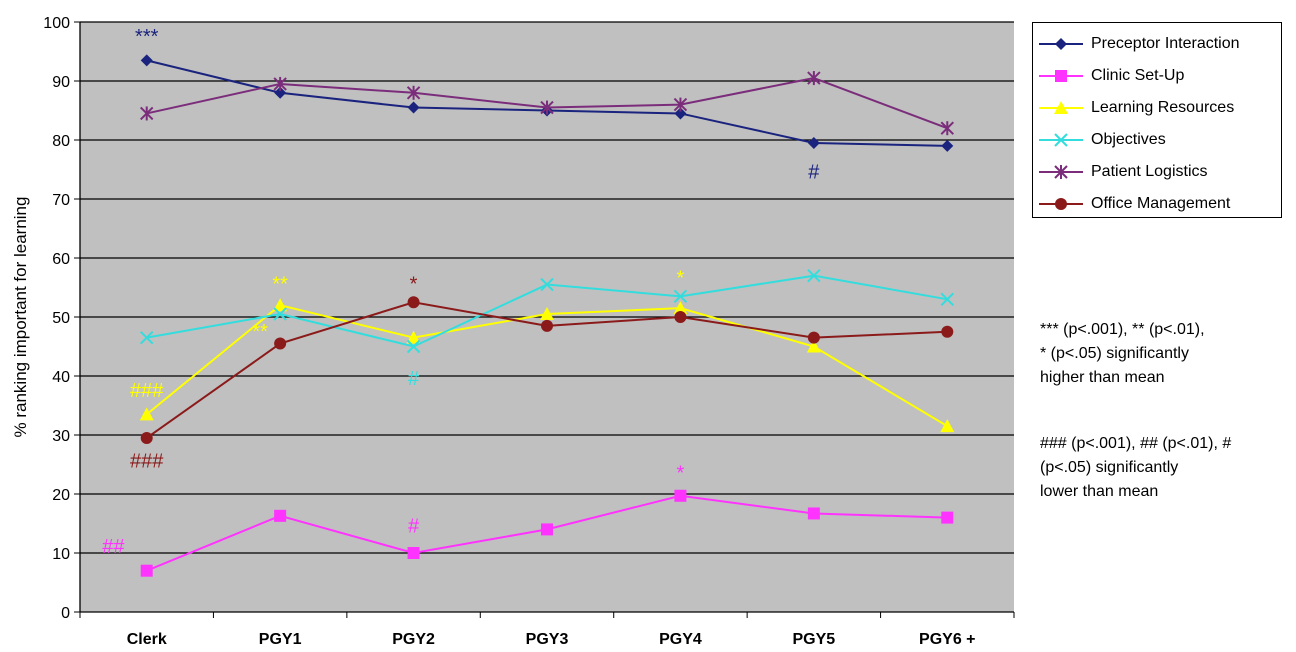 Image resolution: width=1296 pixels, height=652 pixels. What do you see at coordinates (1161, 203) in the screenshot?
I see `legend-label: Office Management` at bounding box center [1161, 203].